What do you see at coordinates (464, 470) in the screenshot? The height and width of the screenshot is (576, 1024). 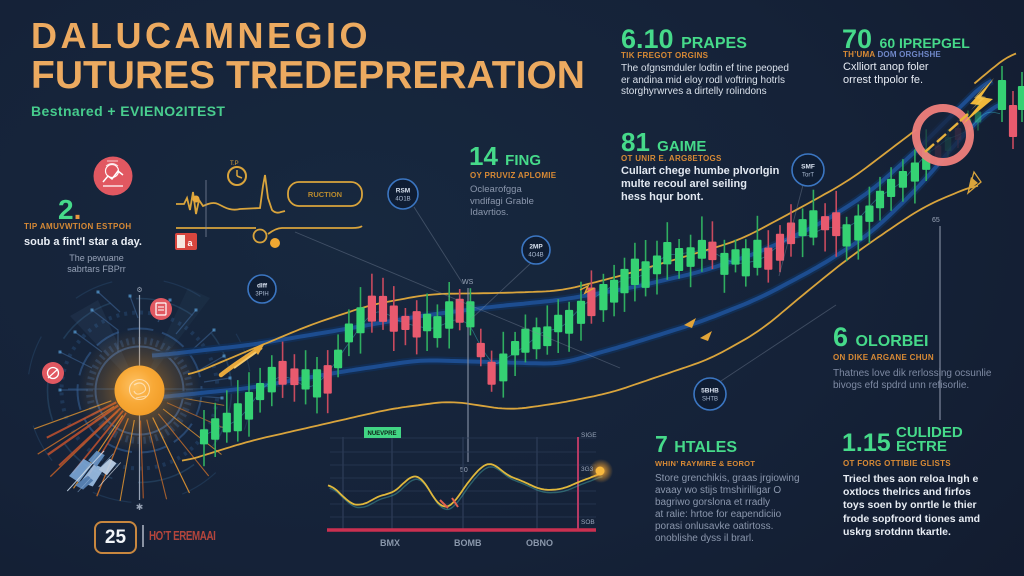 I see `svg-text: 50` at bounding box center [464, 470].